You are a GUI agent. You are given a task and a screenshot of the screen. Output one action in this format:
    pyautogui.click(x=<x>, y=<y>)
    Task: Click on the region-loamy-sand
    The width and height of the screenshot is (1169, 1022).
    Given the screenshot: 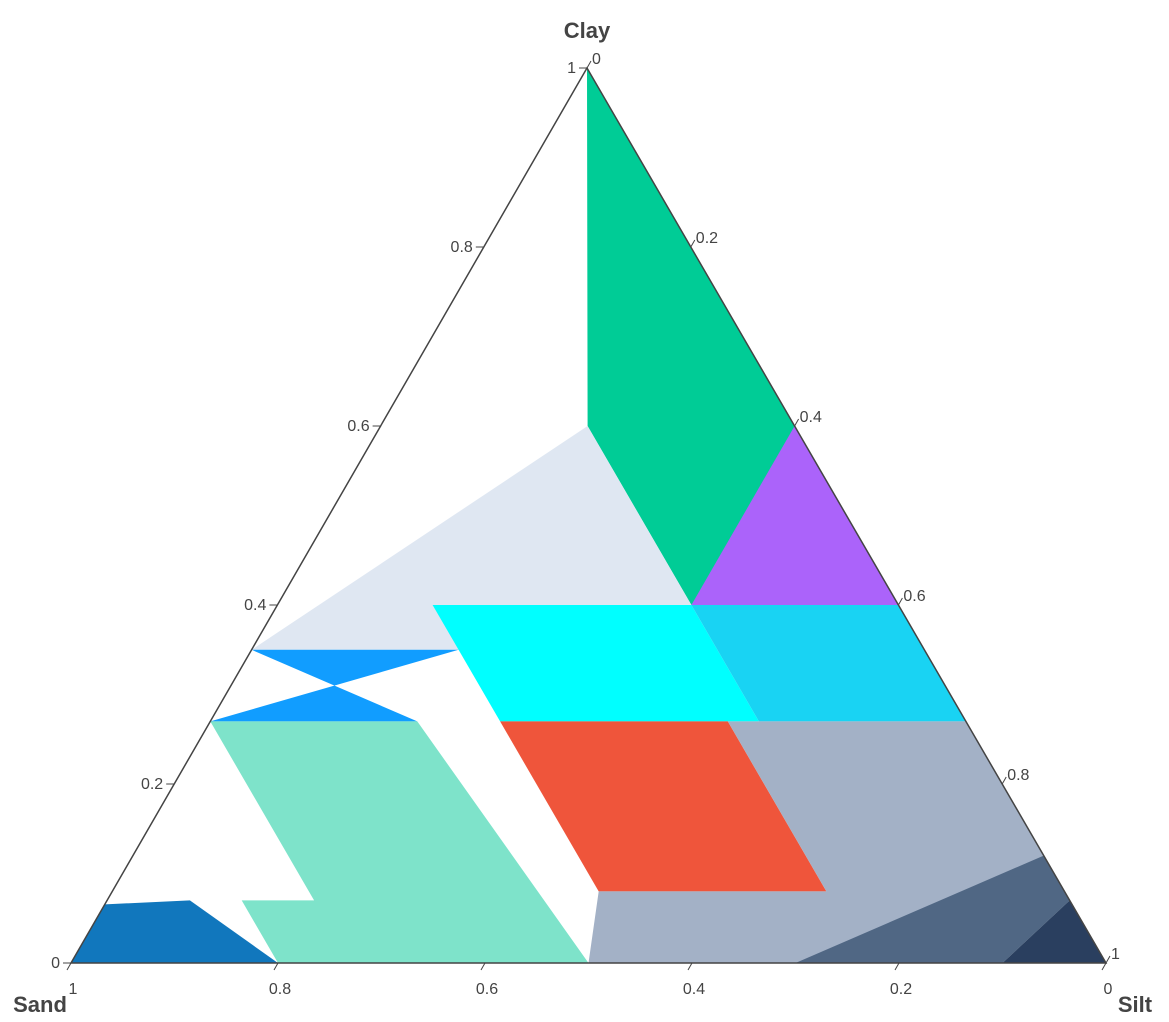 What is the action you would take?
    pyautogui.click(x=174, y=931)
    